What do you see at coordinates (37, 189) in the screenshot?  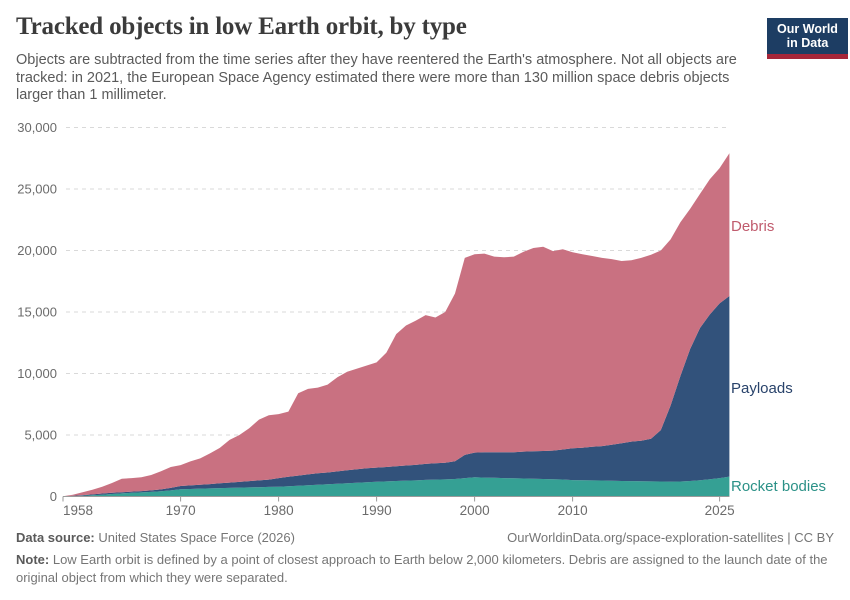 I see `y-axis-label-25000: 25,000` at bounding box center [37, 189].